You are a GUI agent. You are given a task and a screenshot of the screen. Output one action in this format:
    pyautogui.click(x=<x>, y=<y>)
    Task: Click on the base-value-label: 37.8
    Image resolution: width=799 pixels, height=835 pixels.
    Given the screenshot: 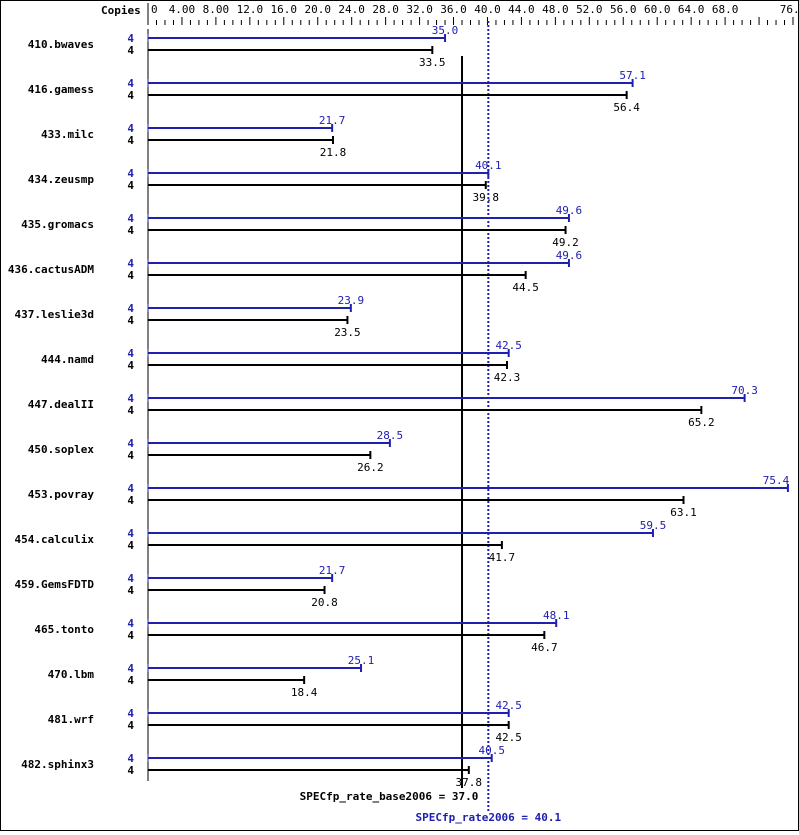 What is the action you would take?
    pyautogui.click(x=469, y=782)
    